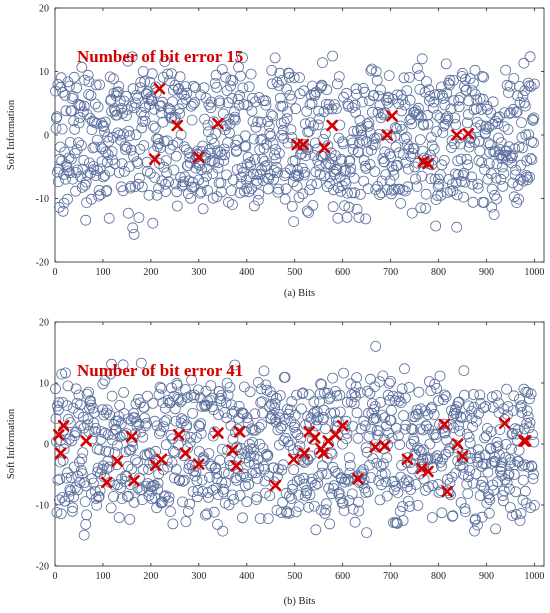 This screenshot has width=550, height=613. What do you see at coordinates (390, 272) in the screenshot?
I see `x-tick-label: 700` at bounding box center [390, 272].